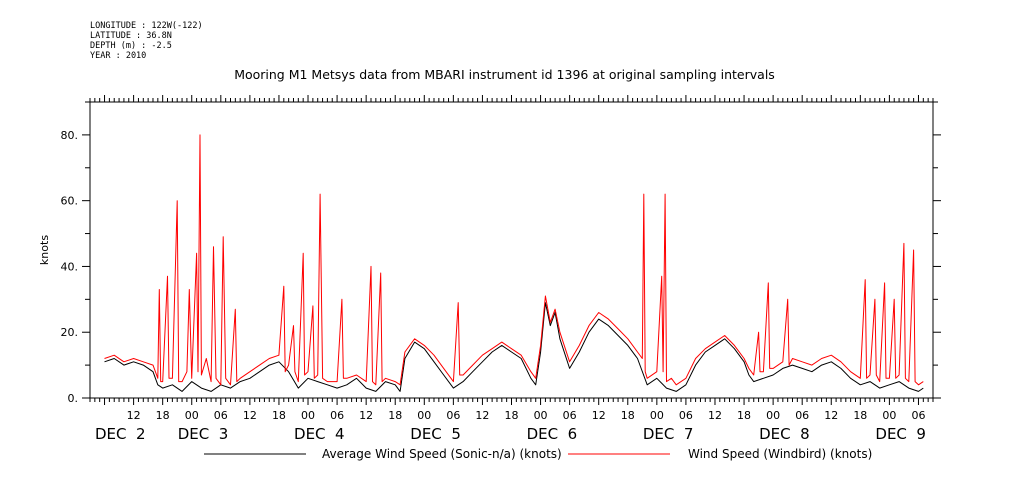 The width and height of the screenshot is (1009, 504). I want to click on day-label: DEC 2, so click(120, 434).